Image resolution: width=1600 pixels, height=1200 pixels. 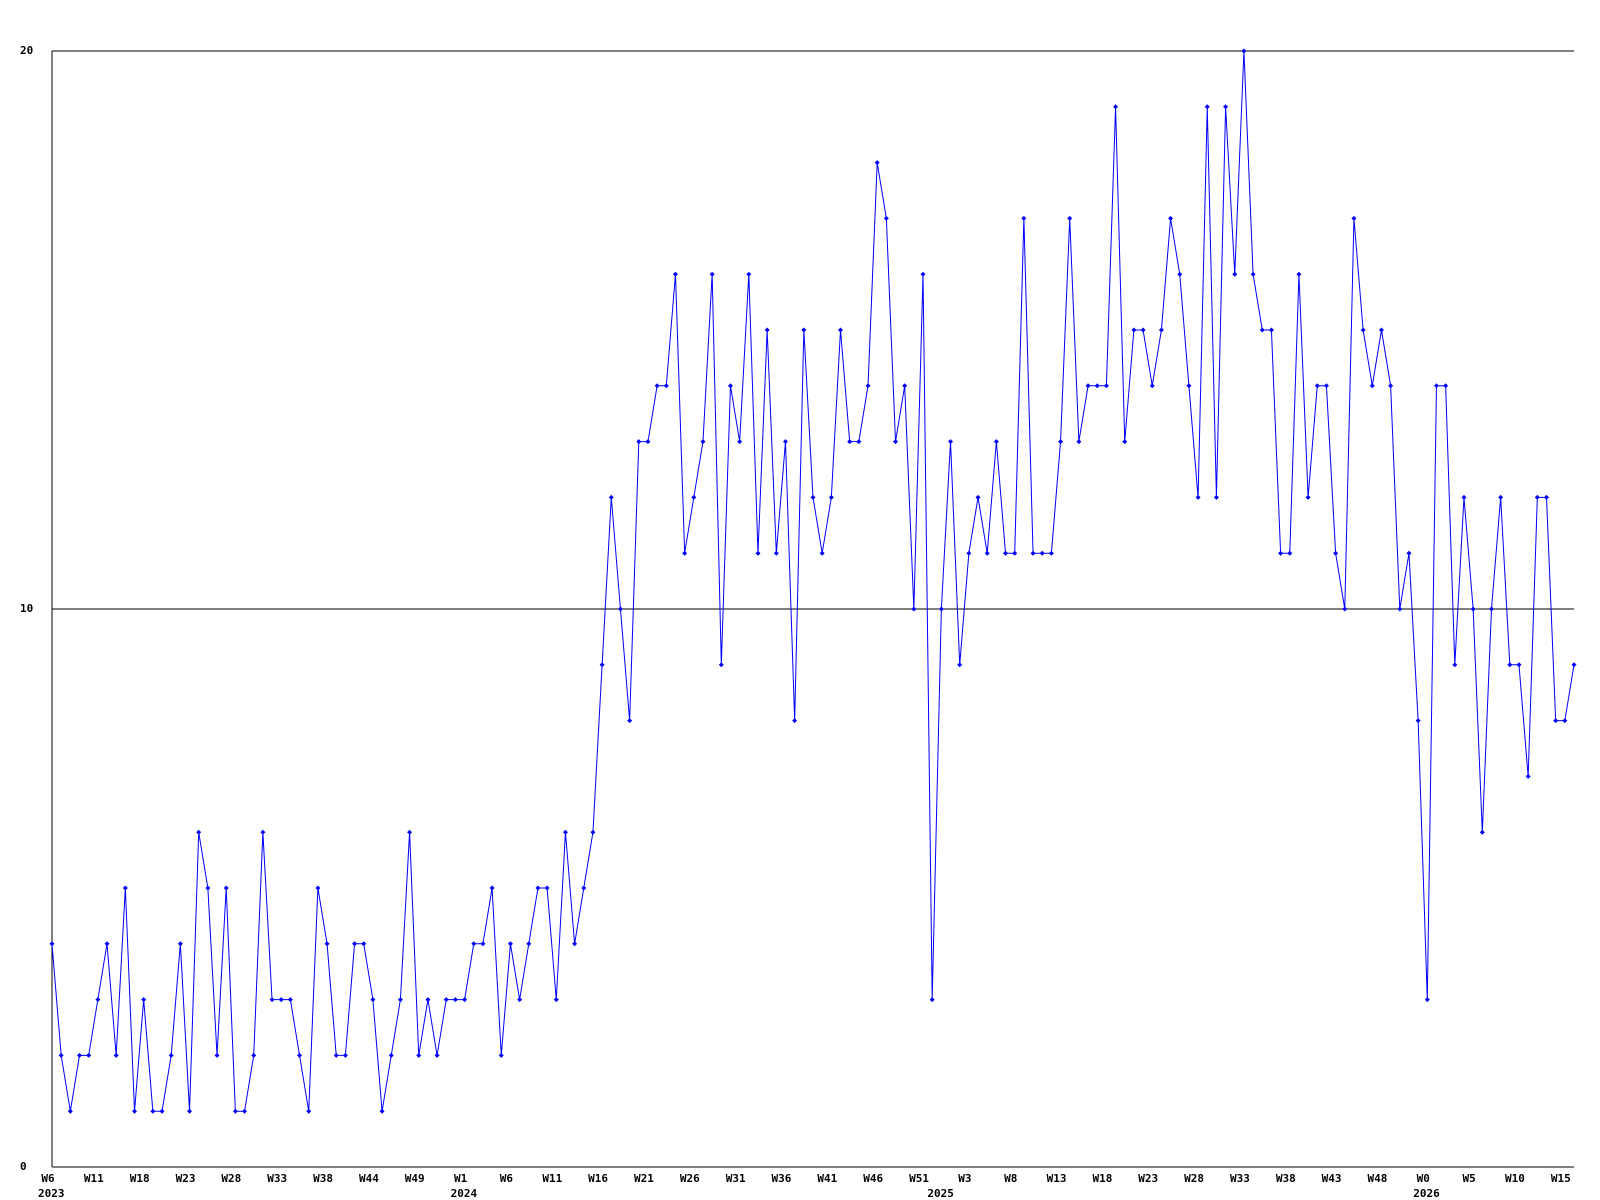 I want to click on x-tick-label: W6, so click(x=48, y=1178).